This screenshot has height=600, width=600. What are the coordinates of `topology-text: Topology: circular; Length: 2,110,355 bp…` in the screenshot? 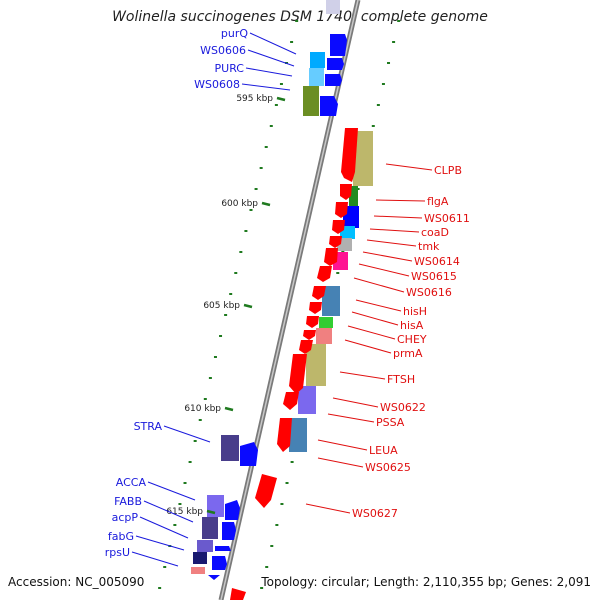 It's located at (426, 582).